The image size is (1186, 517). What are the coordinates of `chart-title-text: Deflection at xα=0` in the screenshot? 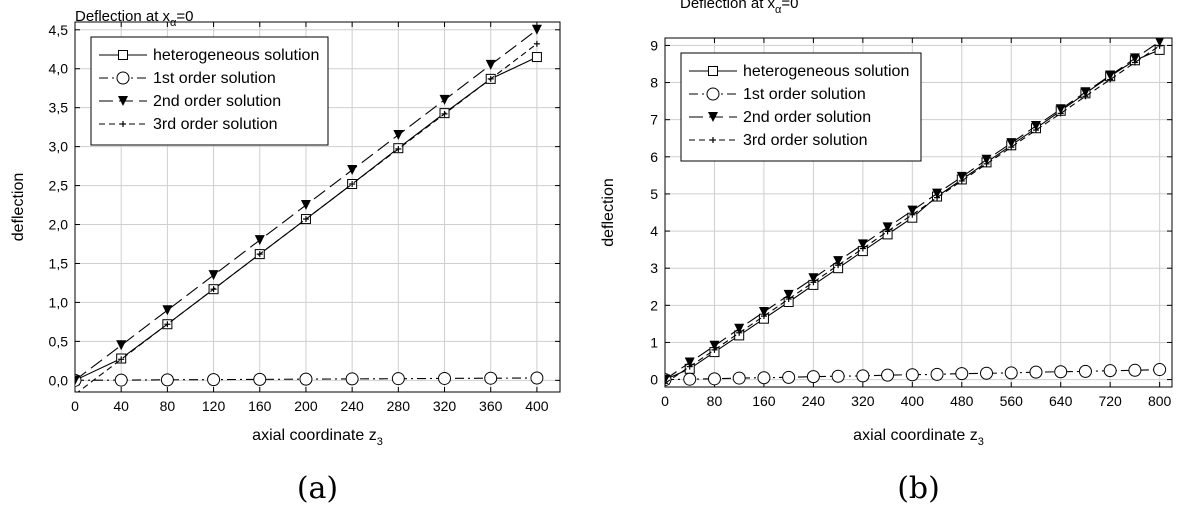 It's located at (134, 18).